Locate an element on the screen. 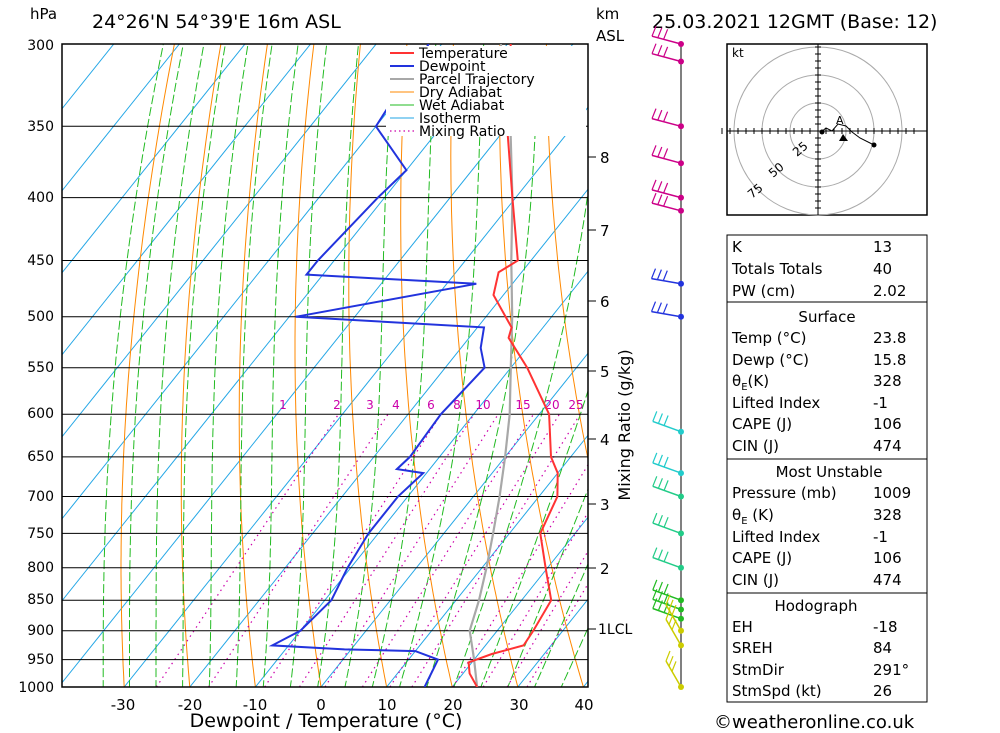 The width and height of the screenshot is (1000, 733). surface-li-value: -1 is located at coordinates (880, 403).